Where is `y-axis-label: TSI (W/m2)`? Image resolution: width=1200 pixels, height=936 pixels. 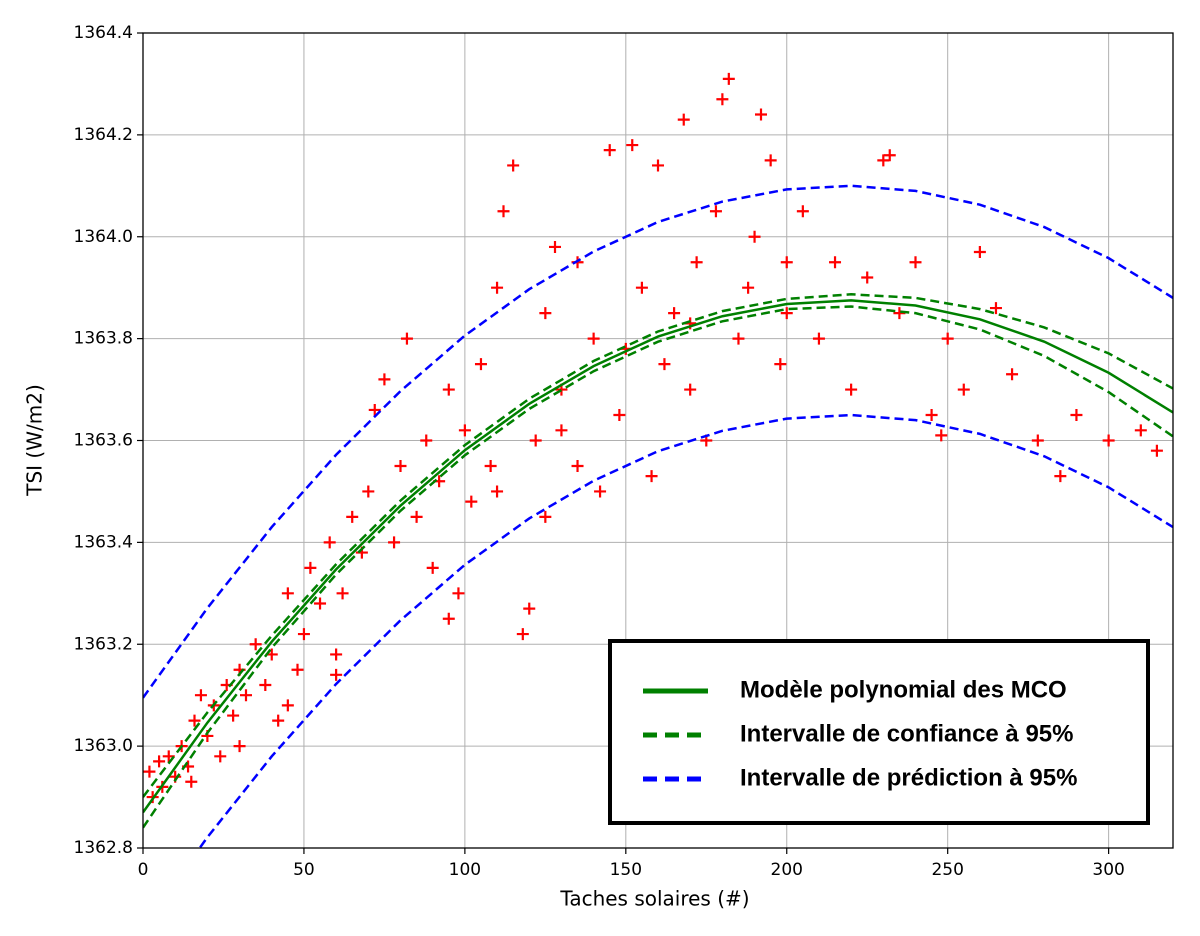
y-axis-label: TSI (W/m2) is located at coordinates (35, 440).